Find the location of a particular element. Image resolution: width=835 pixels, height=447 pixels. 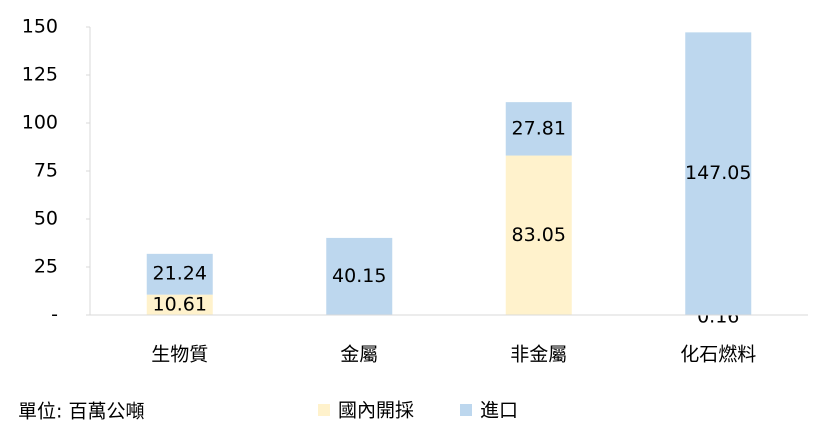

y-tick-label: 150 is located at coordinates (40, 27).